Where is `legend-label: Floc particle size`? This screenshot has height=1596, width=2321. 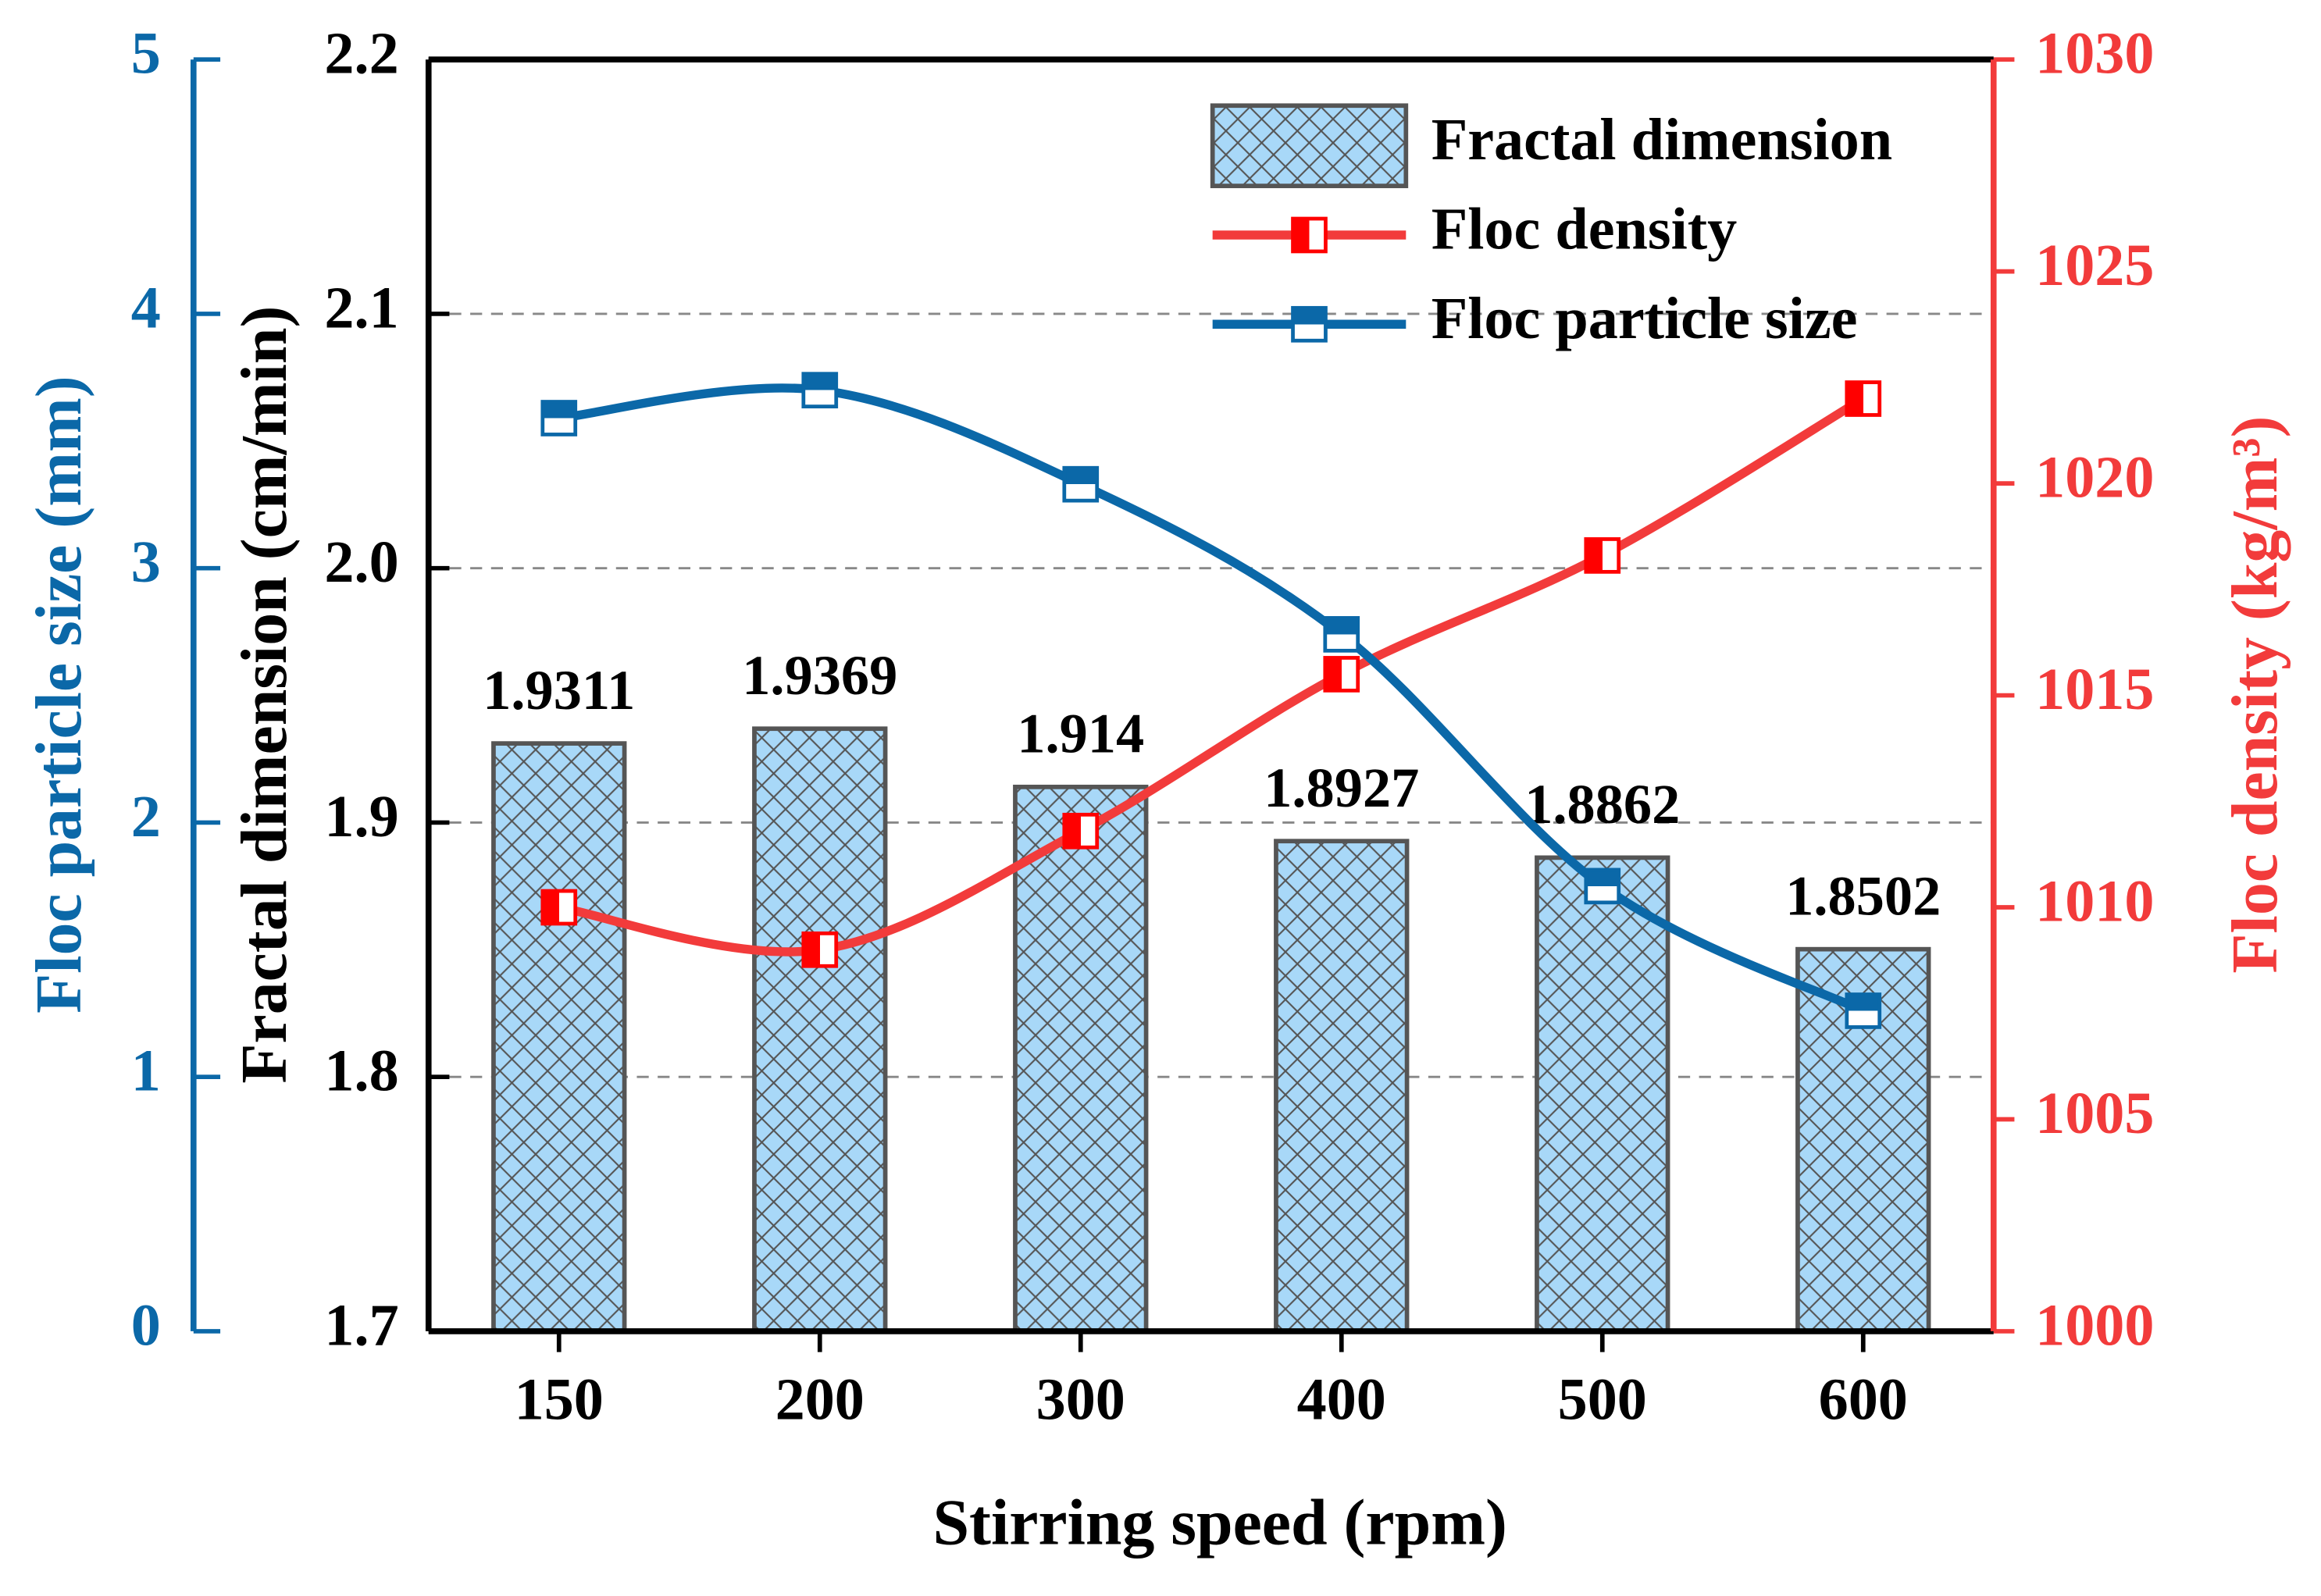
legend-label: Floc particle size is located at coordinates (1644, 318).